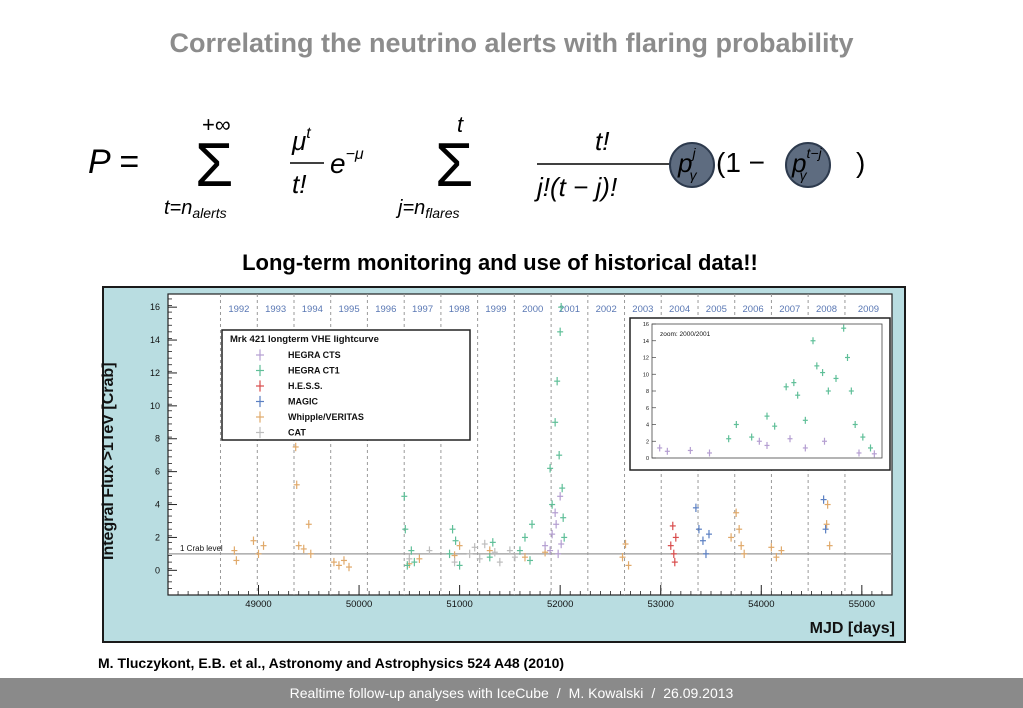 This screenshot has width=1023, height=708. Describe the element at coordinates (359, 604) in the screenshot. I see `x-tick-label: 50000` at that location.